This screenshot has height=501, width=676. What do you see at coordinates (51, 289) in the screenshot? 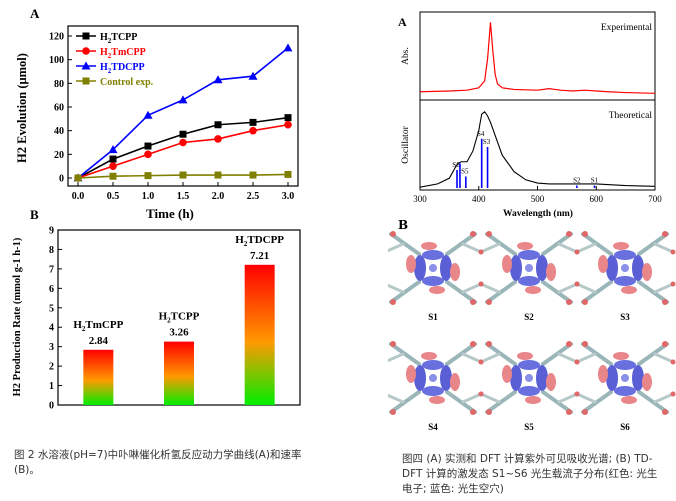
I see `bar-y-tick-label: 6` at bounding box center [51, 289].